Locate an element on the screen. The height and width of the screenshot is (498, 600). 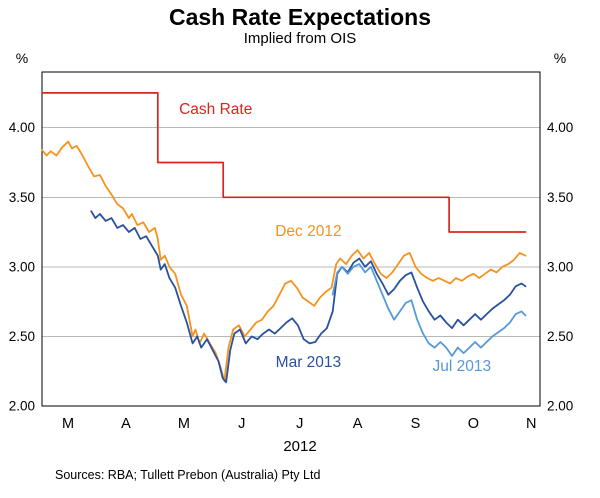
chart-title: Cash Rate Expectations is located at coordinates (300, 17).